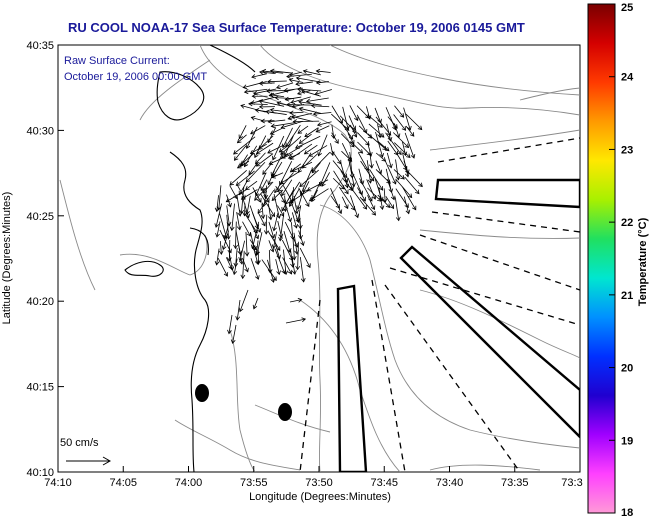 The image size is (651, 518). Describe the element at coordinates (117, 61) in the screenshot. I see `overlay-line1: Raw Surface Current:` at that location.